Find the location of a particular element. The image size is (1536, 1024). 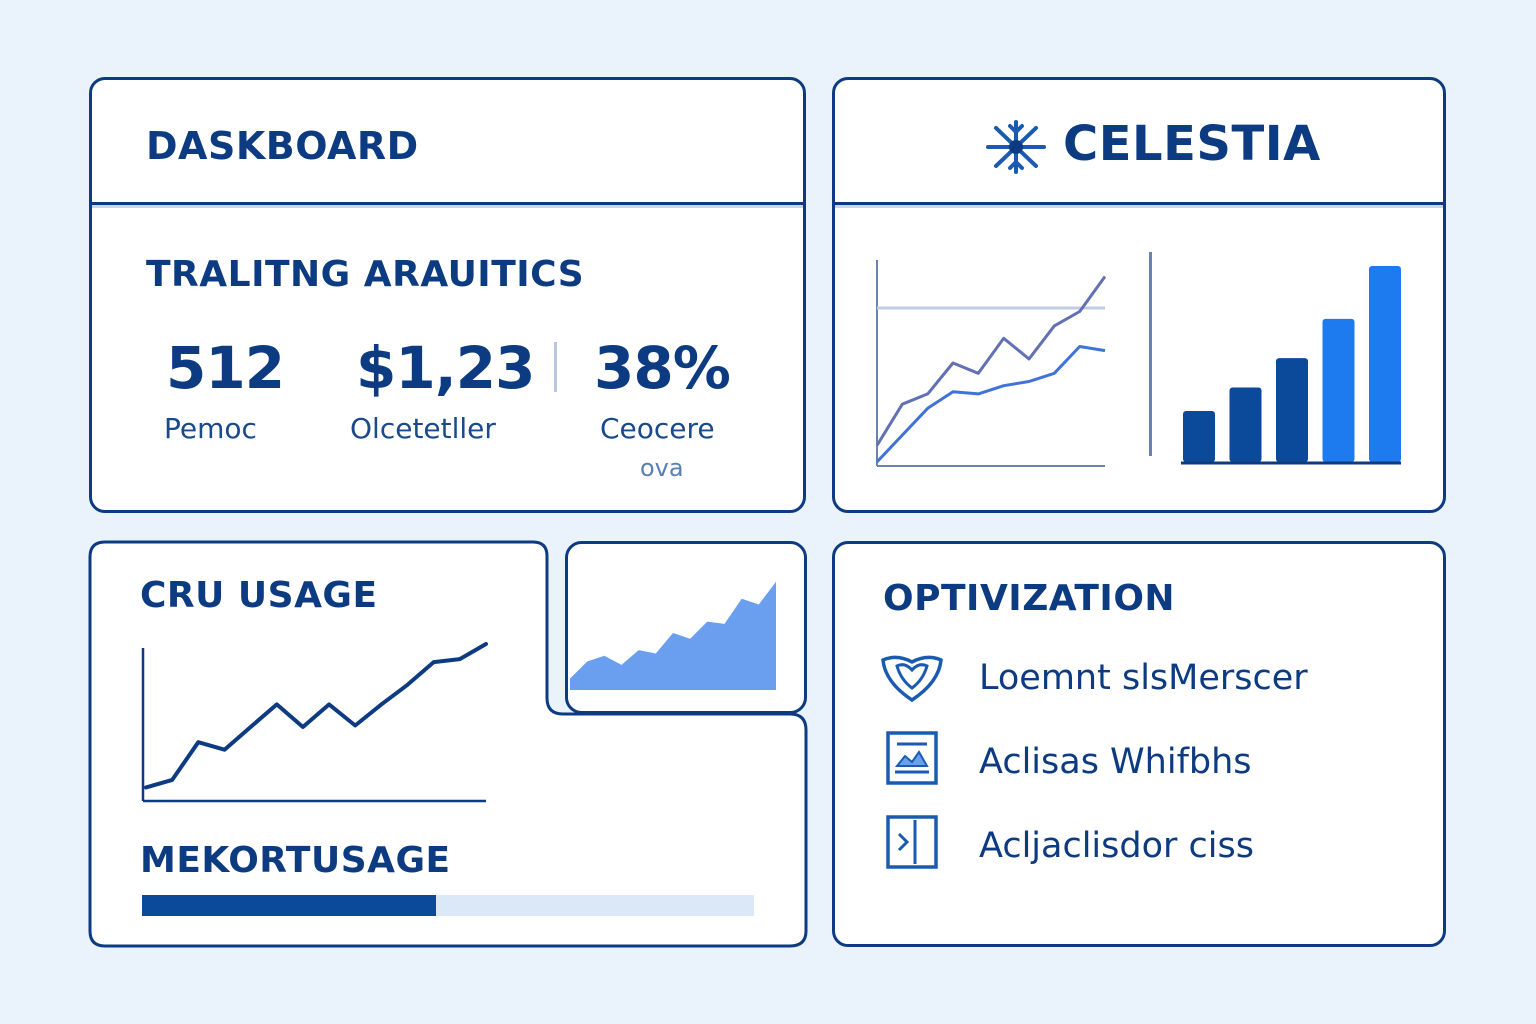

memory-usage-title: MEKORTUSAGE is located at coordinates (295, 860).